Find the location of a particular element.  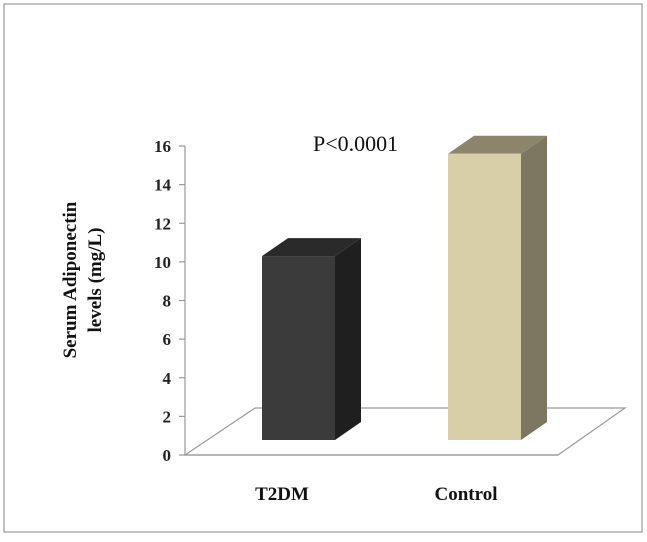

x-category-label: Control is located at coordinates (466, 494).